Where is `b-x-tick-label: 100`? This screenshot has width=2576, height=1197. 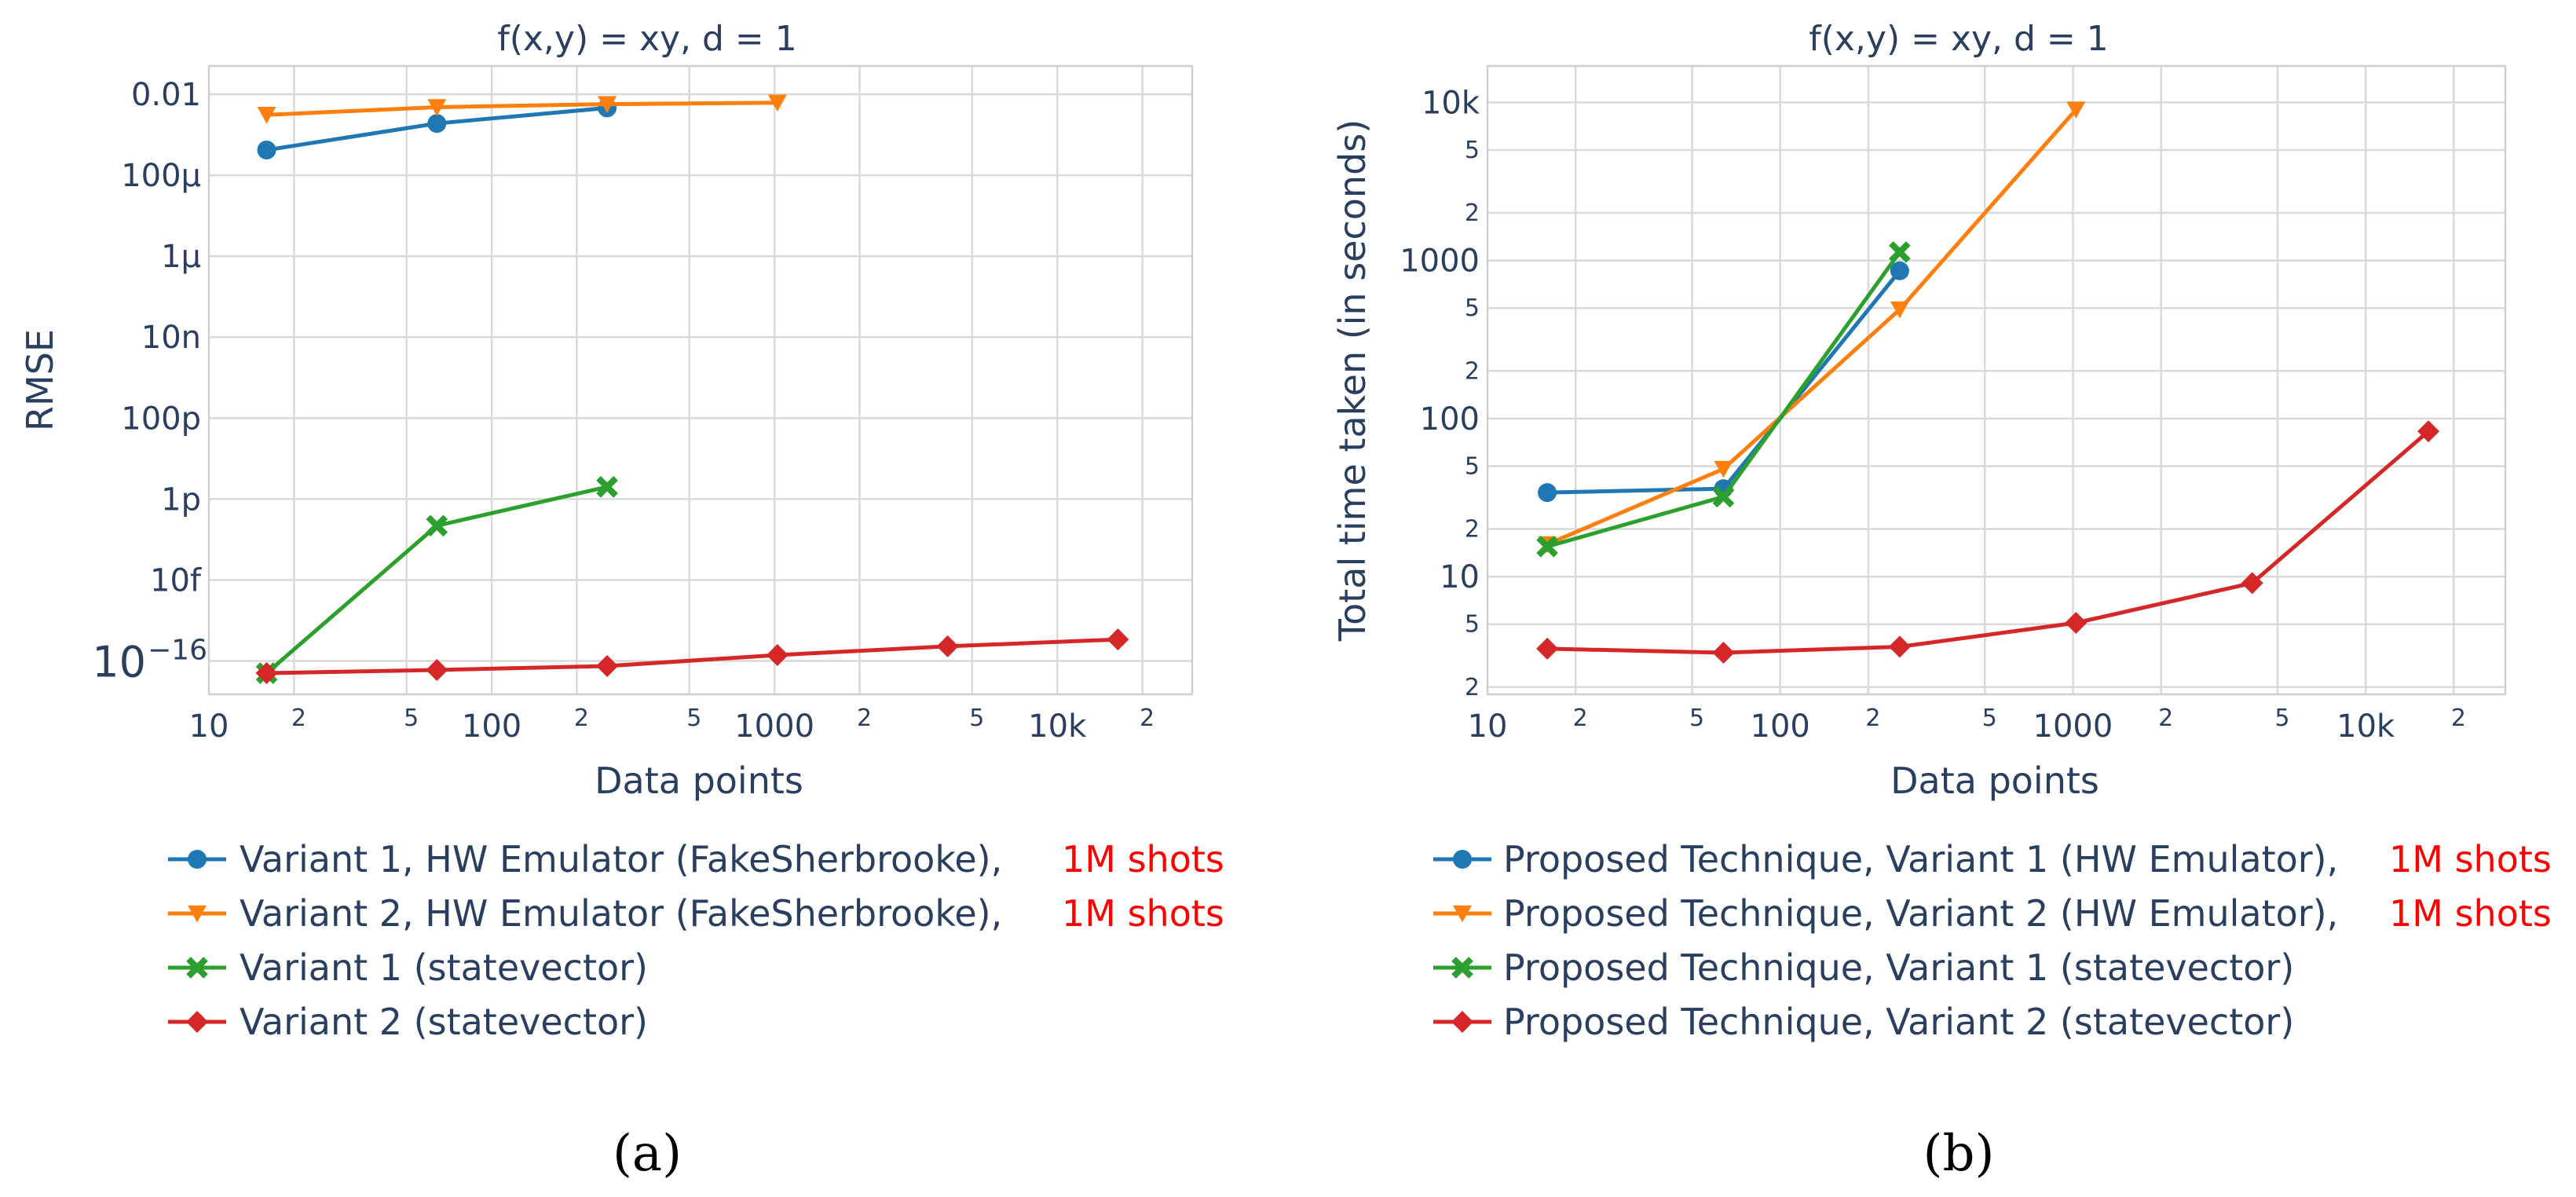 b-x-tick-label: 100 is located at coordinates (1781, 726).